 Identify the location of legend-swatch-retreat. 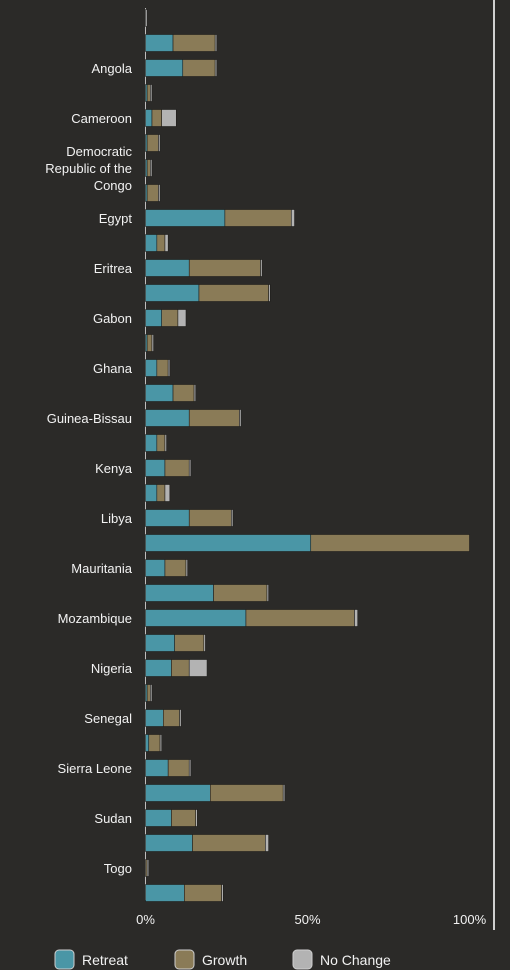
(64, 959).